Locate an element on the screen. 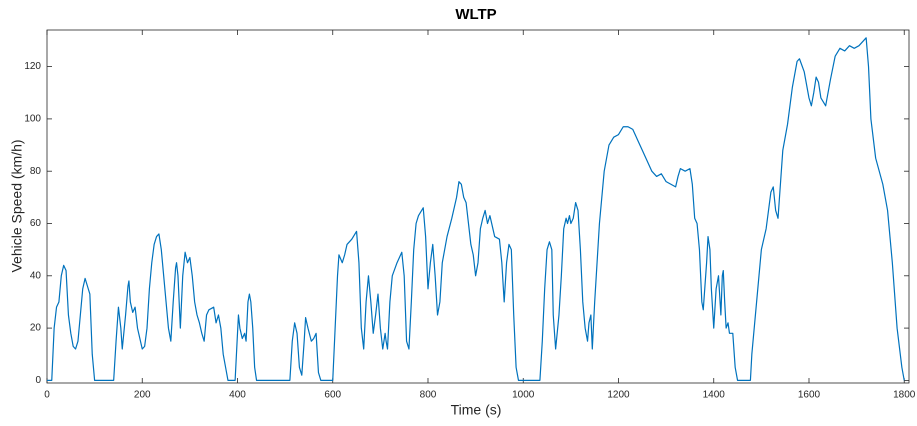 This screenshot has height=426, width=917. x-tick-label: 1000 is located at coordinates (523, 395).